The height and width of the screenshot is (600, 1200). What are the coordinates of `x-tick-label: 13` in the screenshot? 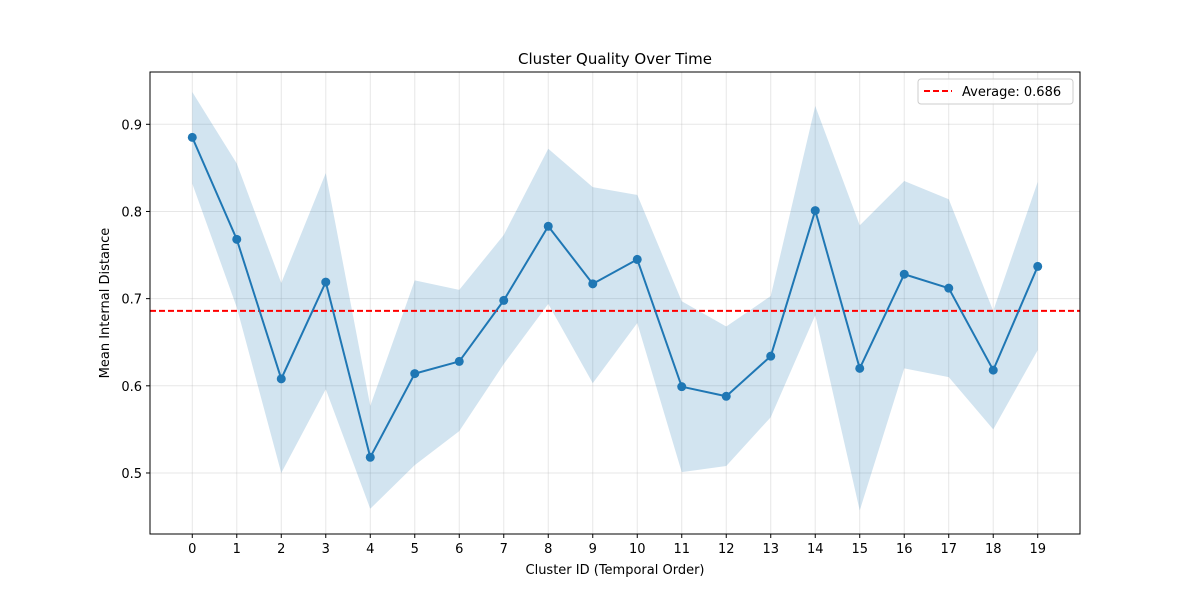 It's located at (770, 549).